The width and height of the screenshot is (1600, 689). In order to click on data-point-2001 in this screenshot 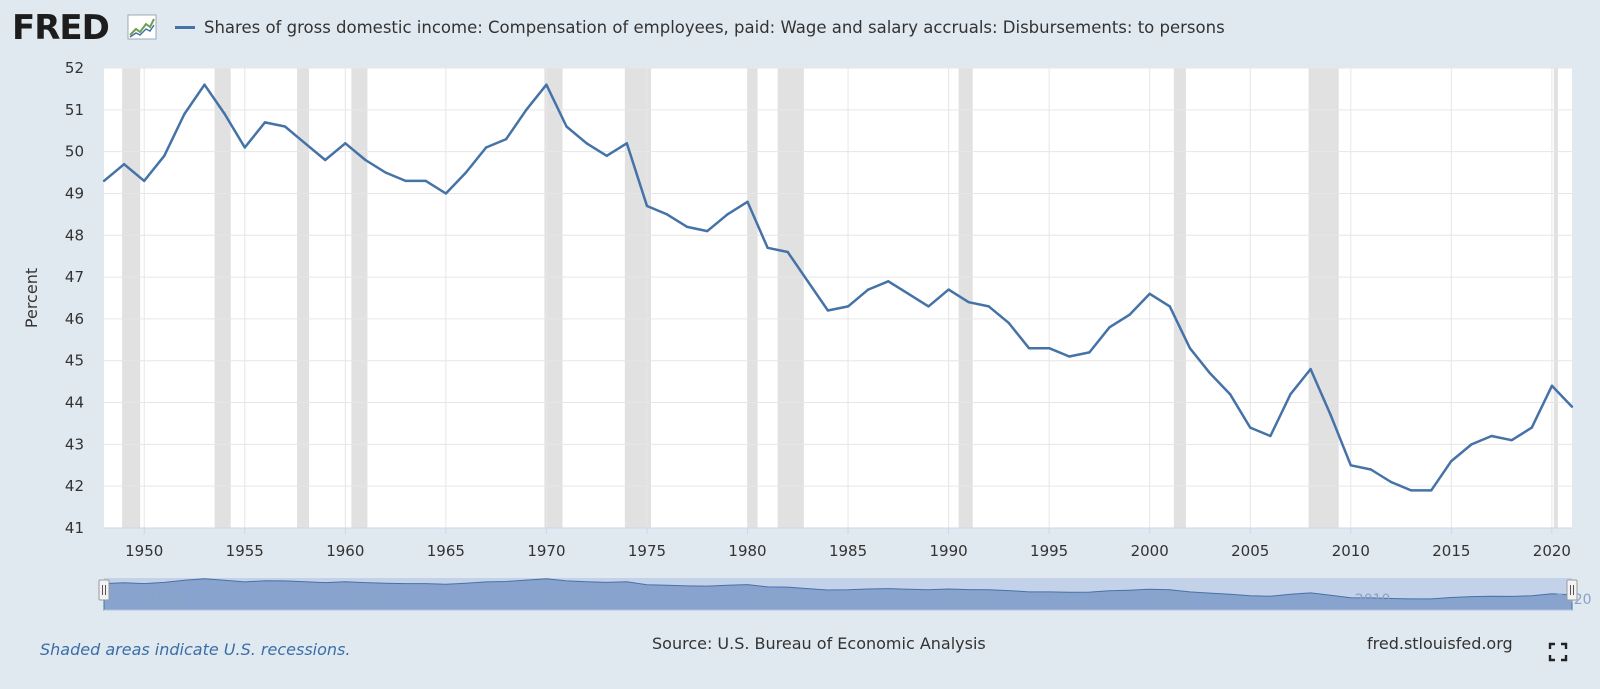, I will do `click(1170, 306)`.